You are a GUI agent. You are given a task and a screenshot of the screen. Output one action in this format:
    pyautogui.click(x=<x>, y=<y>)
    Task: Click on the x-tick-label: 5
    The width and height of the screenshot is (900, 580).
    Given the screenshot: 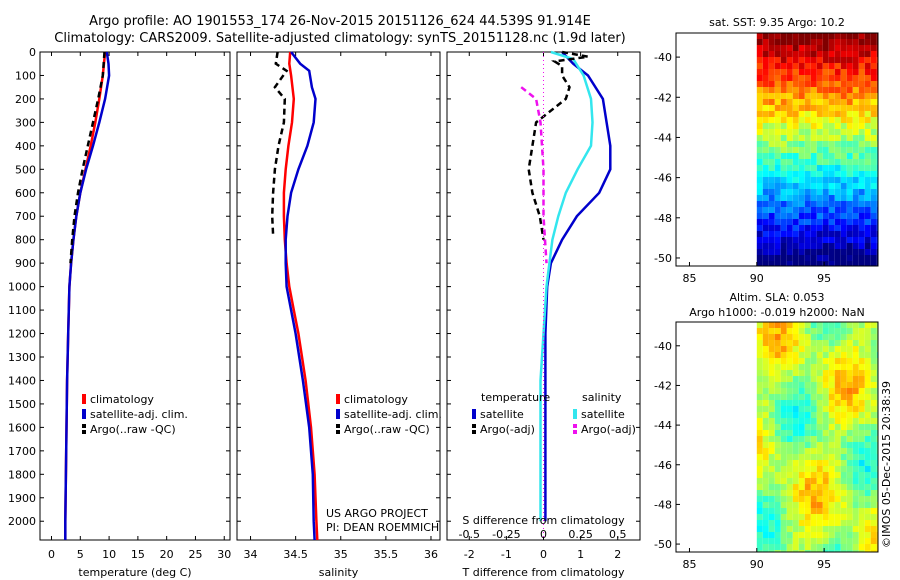 What is the action you would take?
    pyautogui.click(x=80, y=554)
    